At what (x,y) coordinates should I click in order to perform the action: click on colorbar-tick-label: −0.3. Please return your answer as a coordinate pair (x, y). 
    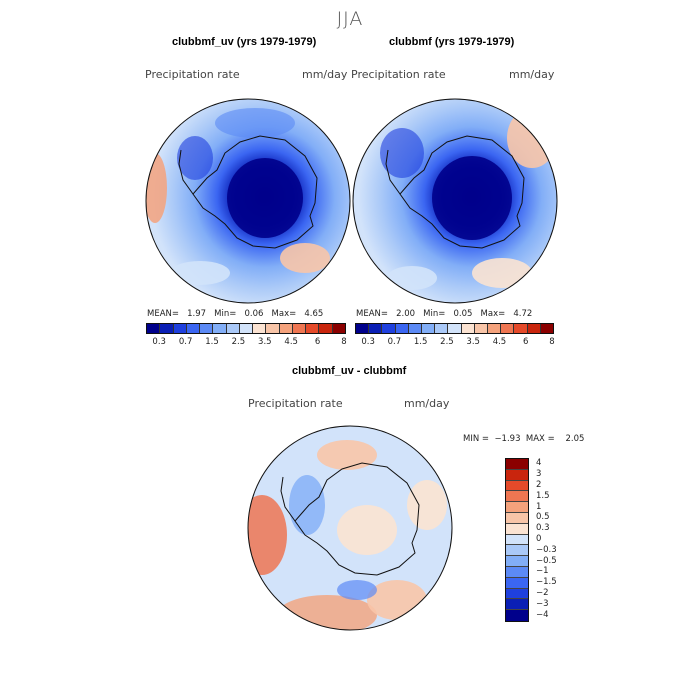
    Looking at the image, I should click on (546, 549).